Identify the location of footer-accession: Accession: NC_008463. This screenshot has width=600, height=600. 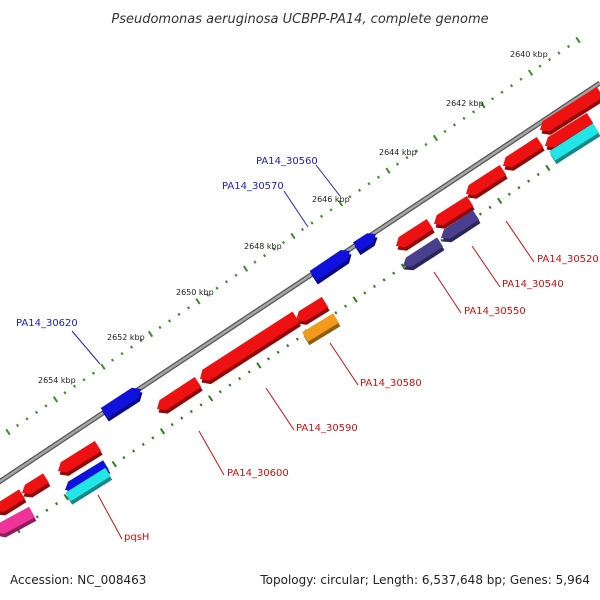
(78, 580).